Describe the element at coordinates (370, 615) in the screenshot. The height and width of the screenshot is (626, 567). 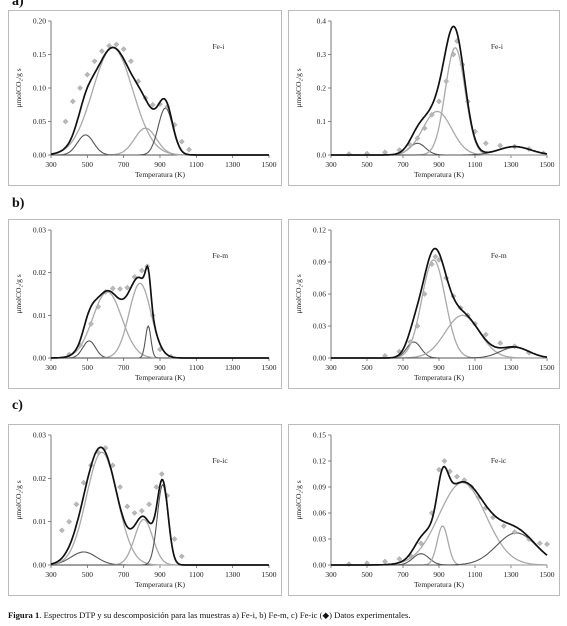
I see `caption-text-end: ) Datos experimentales.` at that location.